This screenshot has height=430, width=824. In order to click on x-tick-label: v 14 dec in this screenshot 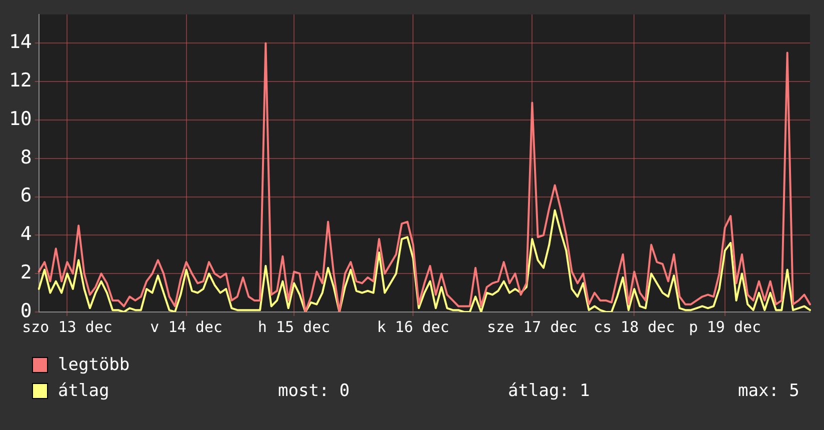, I will do `click(186, 327)`.